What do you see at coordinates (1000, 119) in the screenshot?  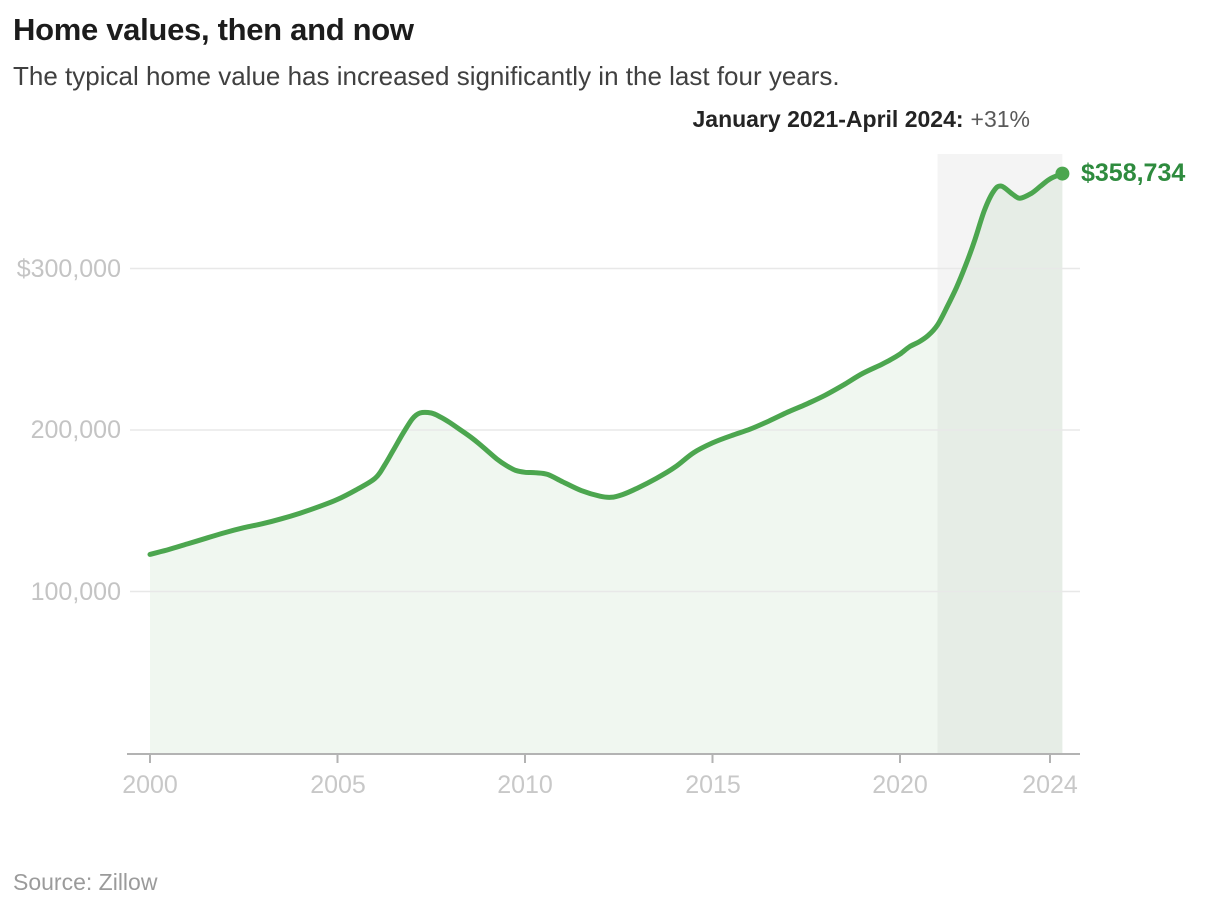 I see `annotation-change: +31%` at bounding box center [1000, 119].